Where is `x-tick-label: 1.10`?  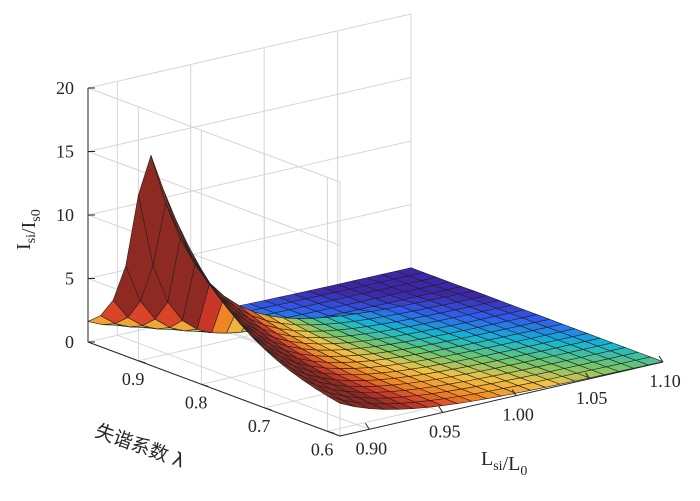 x-tick-label: 1.10 is located at coordinates (665, 381).